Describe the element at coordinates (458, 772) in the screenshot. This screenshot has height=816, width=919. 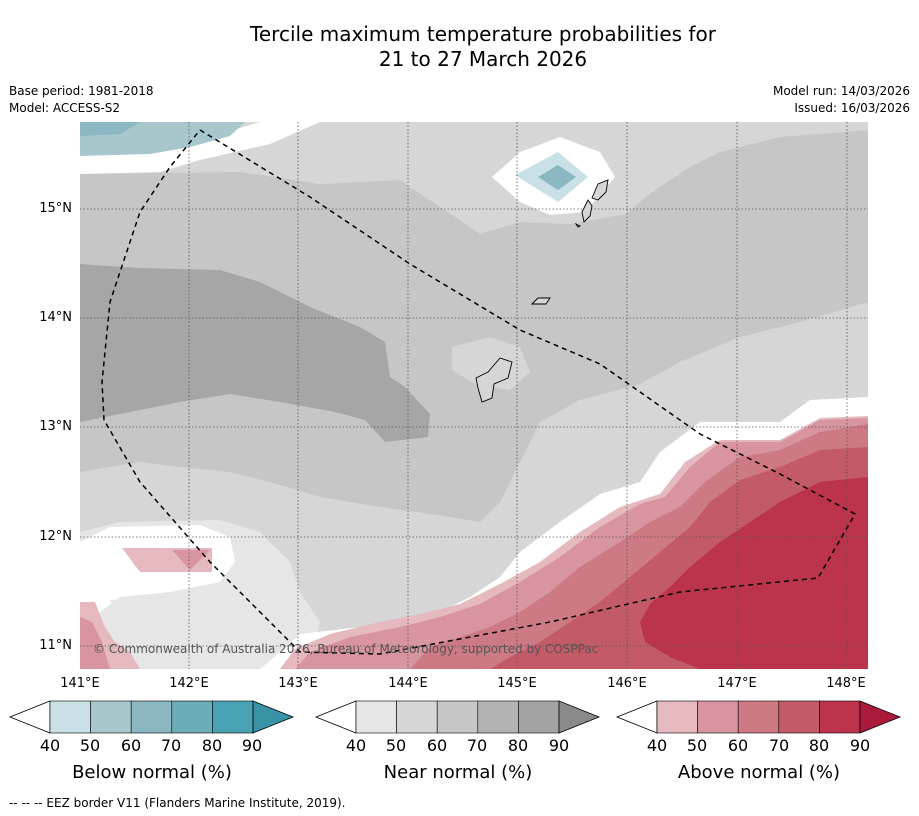
I see `cbar-near-title: Near normal (%)` at that location.